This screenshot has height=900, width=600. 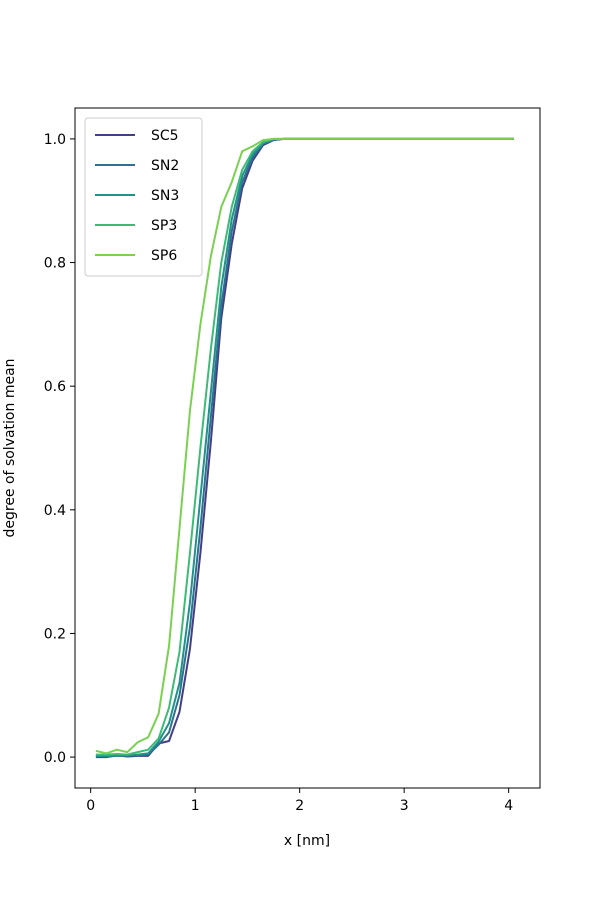 I want to click on legend: SC5 SN2 SN3 SP3 SP6, so click(x=143, y=197).